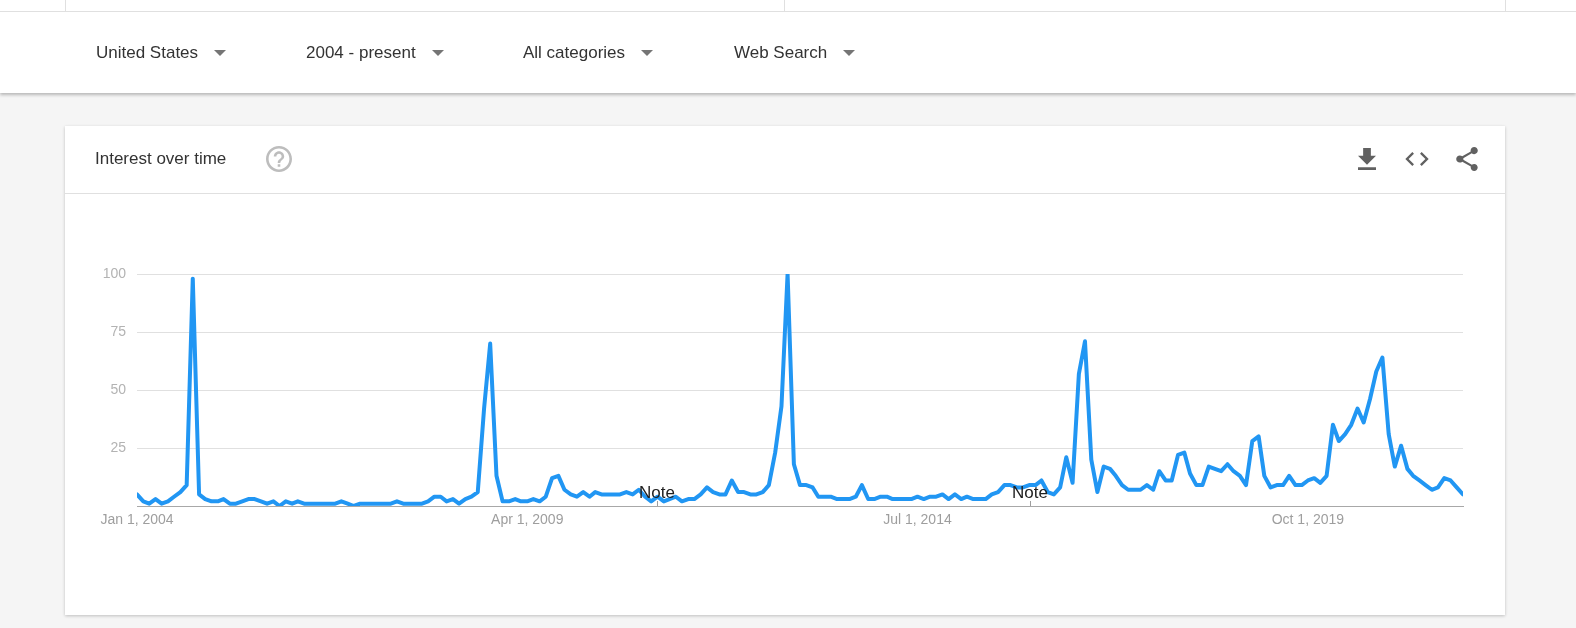 The height and width of the screenshot is (628, 1576). I want to click on text: United States, so click(147, 53).